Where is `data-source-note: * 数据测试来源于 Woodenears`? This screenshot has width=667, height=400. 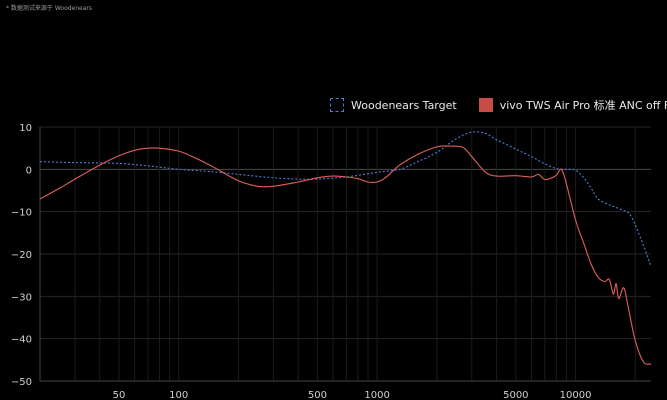 data-source-note: * 数据测试来源于 Woodenears is located at coordinates (49, 8).